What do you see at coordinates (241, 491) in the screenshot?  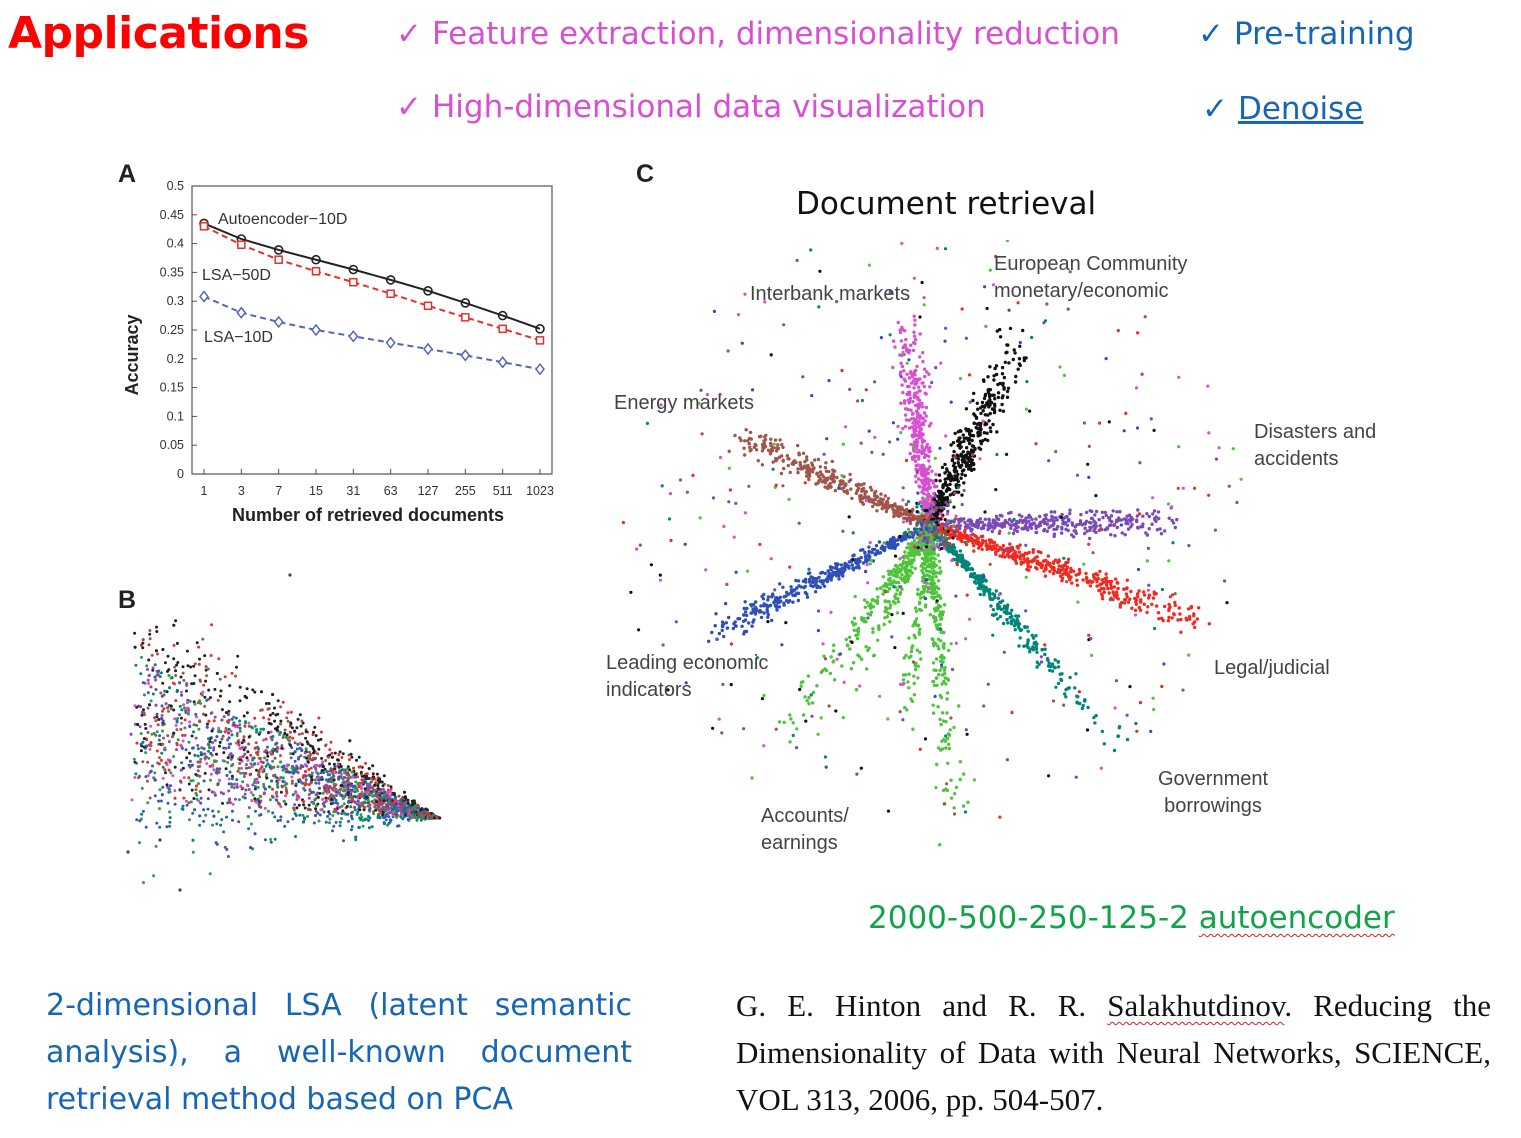 I see `x-tick-label: 3` at bounding box center [241, 491].